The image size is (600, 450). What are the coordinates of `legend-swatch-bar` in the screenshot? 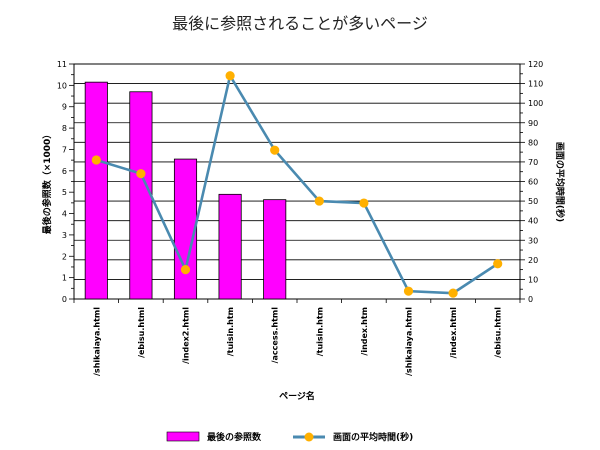 It's located at (183, 436).